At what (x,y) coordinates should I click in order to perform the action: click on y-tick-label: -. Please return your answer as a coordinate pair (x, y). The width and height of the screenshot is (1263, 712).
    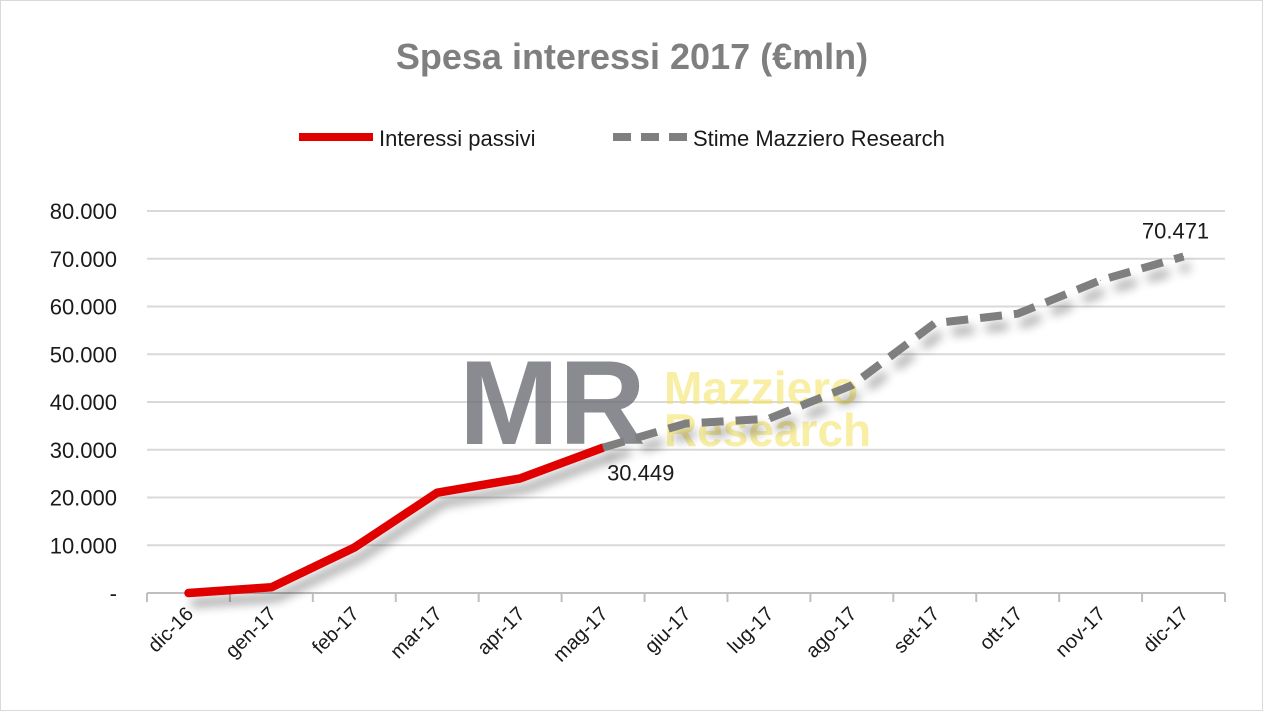
    Looking at the image, I should click on (113, 593).